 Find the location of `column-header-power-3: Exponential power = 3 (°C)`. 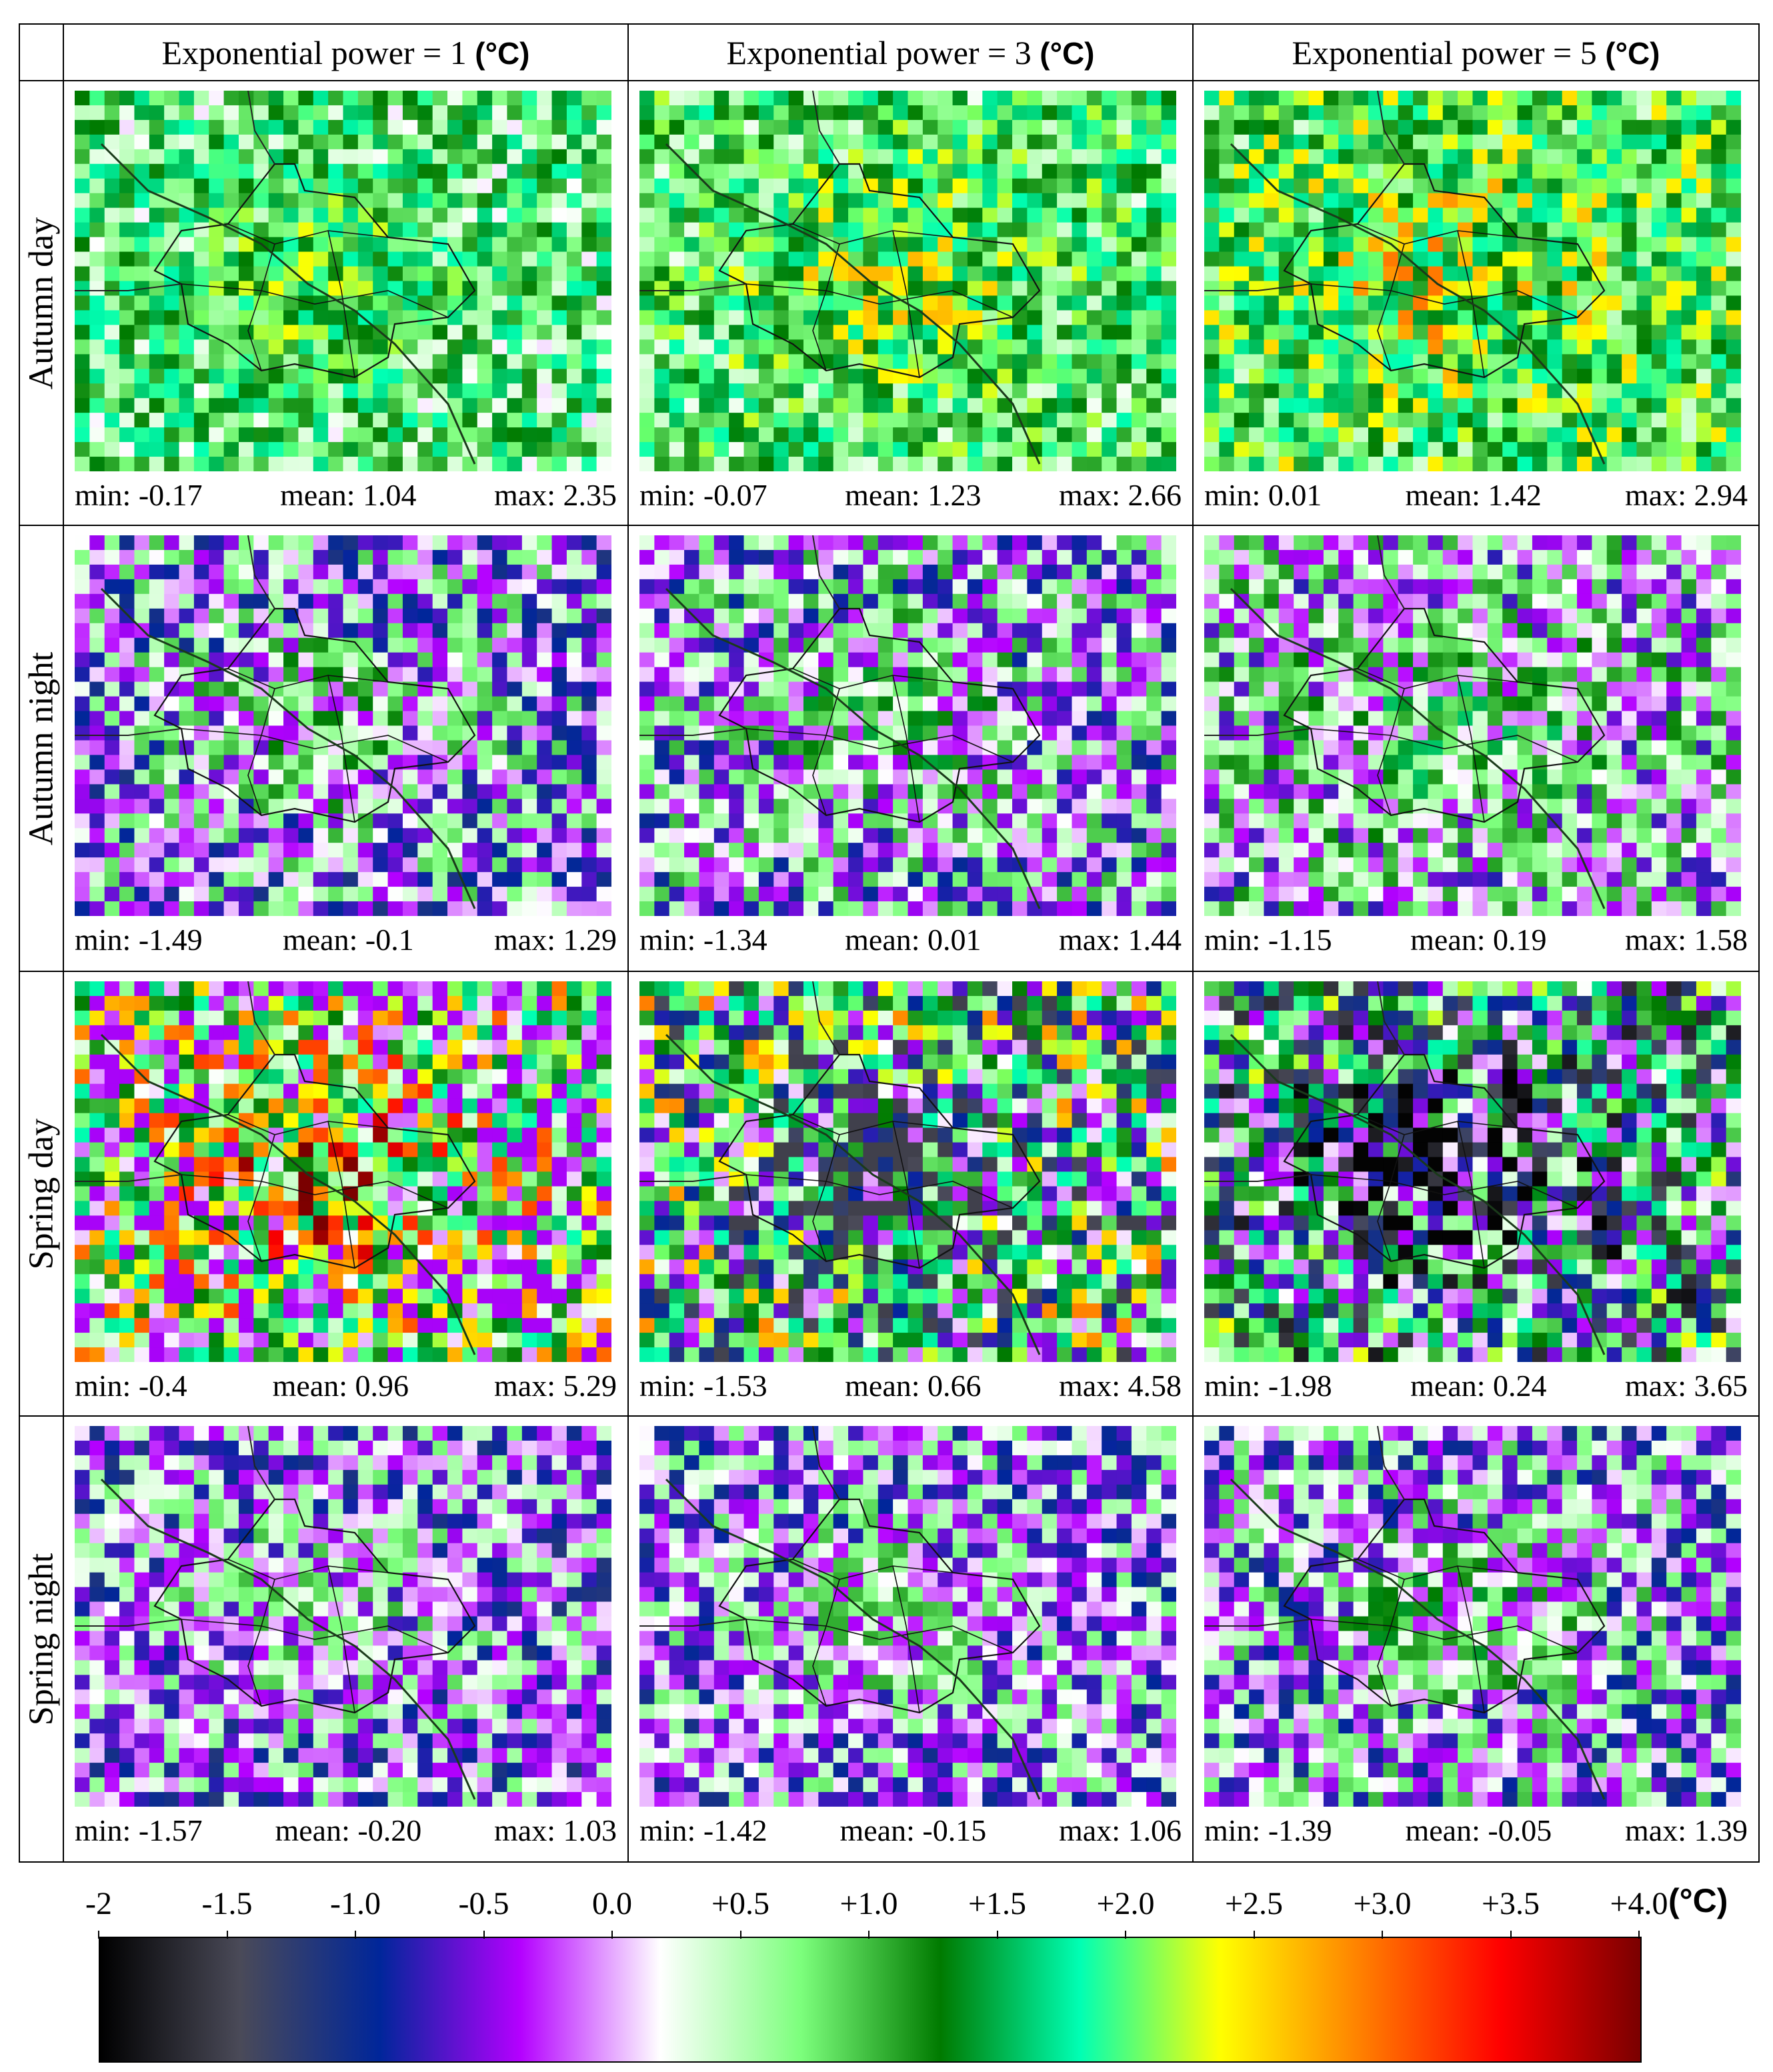

column-header-power-3: Exponential power = 3 (°C) is located at coordinates (910, 52).